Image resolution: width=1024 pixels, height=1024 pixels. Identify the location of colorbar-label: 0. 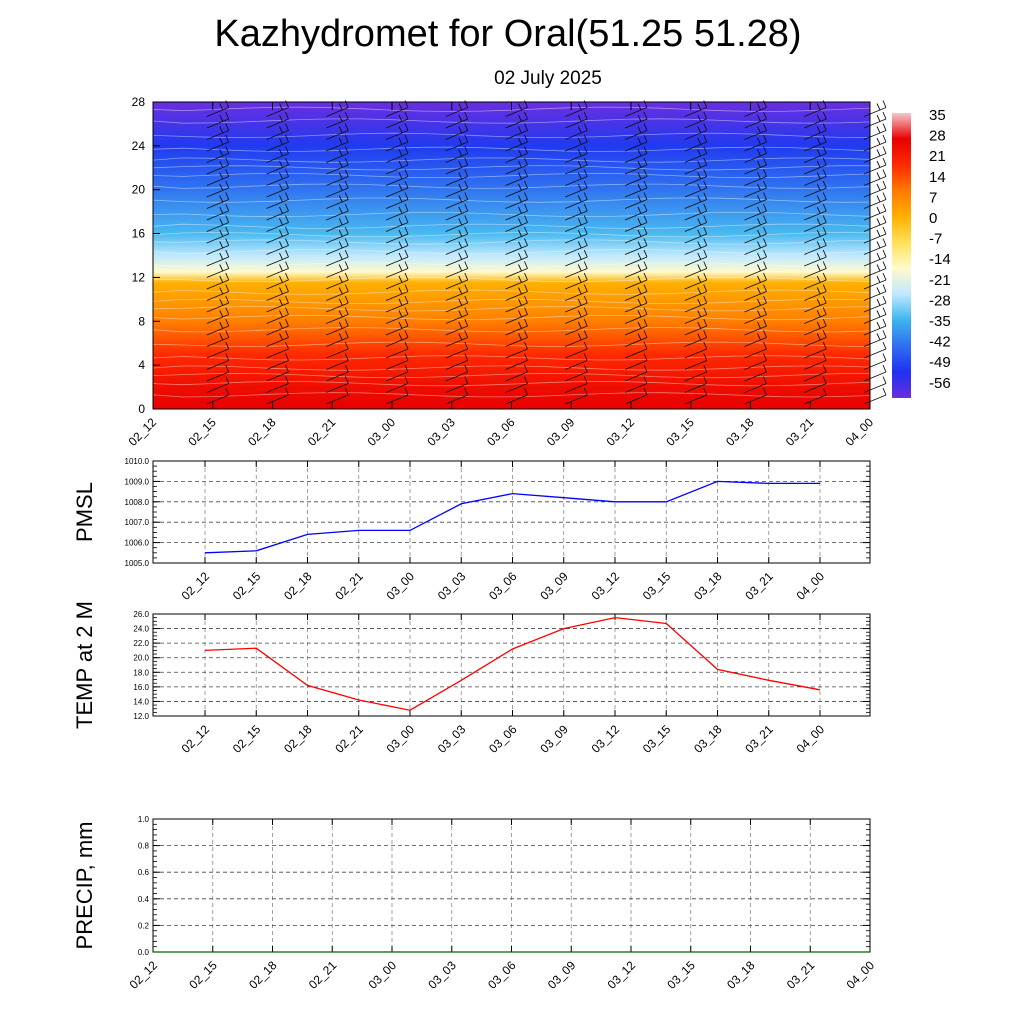
(933, 218).